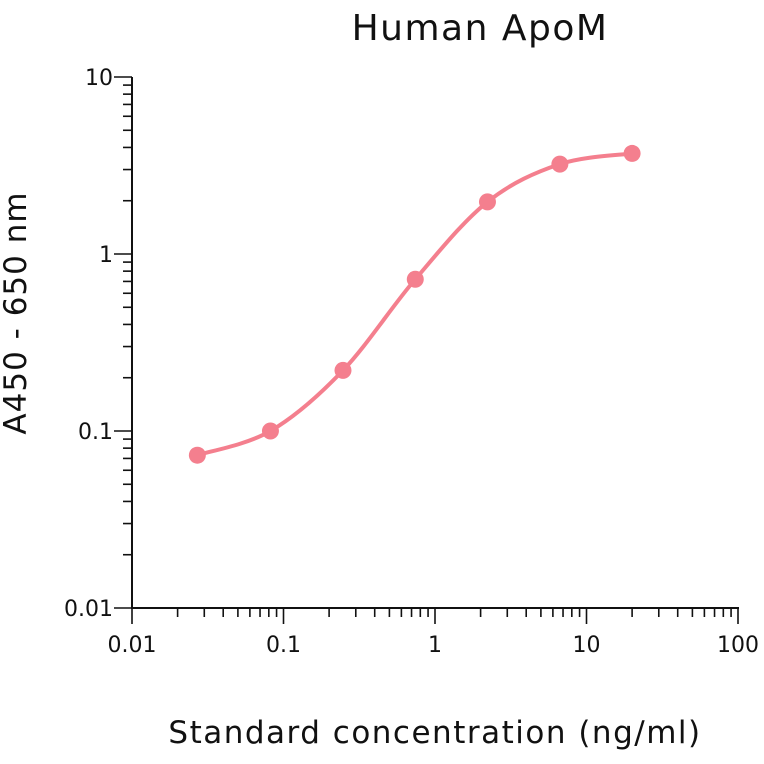 This screenshot has width=764, height=764. I want to click on x-tick-label: 1, so click(435, 645).